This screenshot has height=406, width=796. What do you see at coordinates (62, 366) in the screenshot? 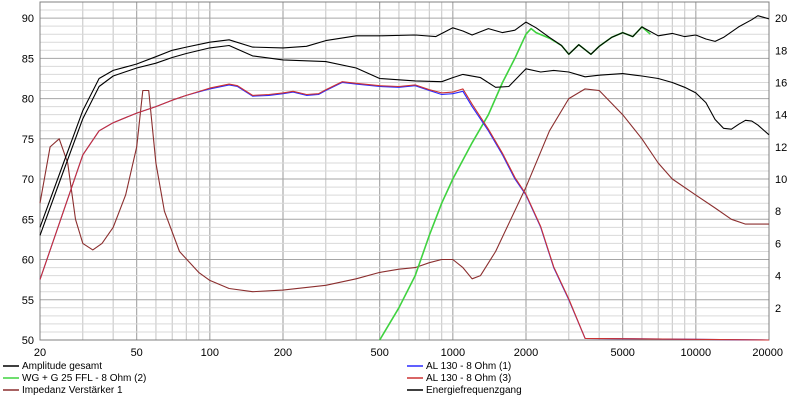
I see `legend-label: Amplitude gesamt` at bounding box center [62, 366].